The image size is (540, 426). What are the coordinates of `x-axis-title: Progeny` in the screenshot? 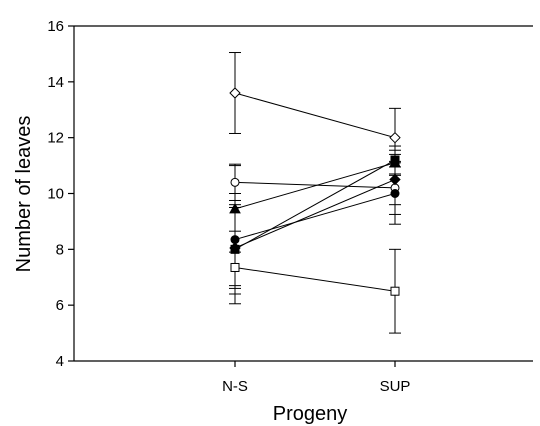 It's located at (310, 414).